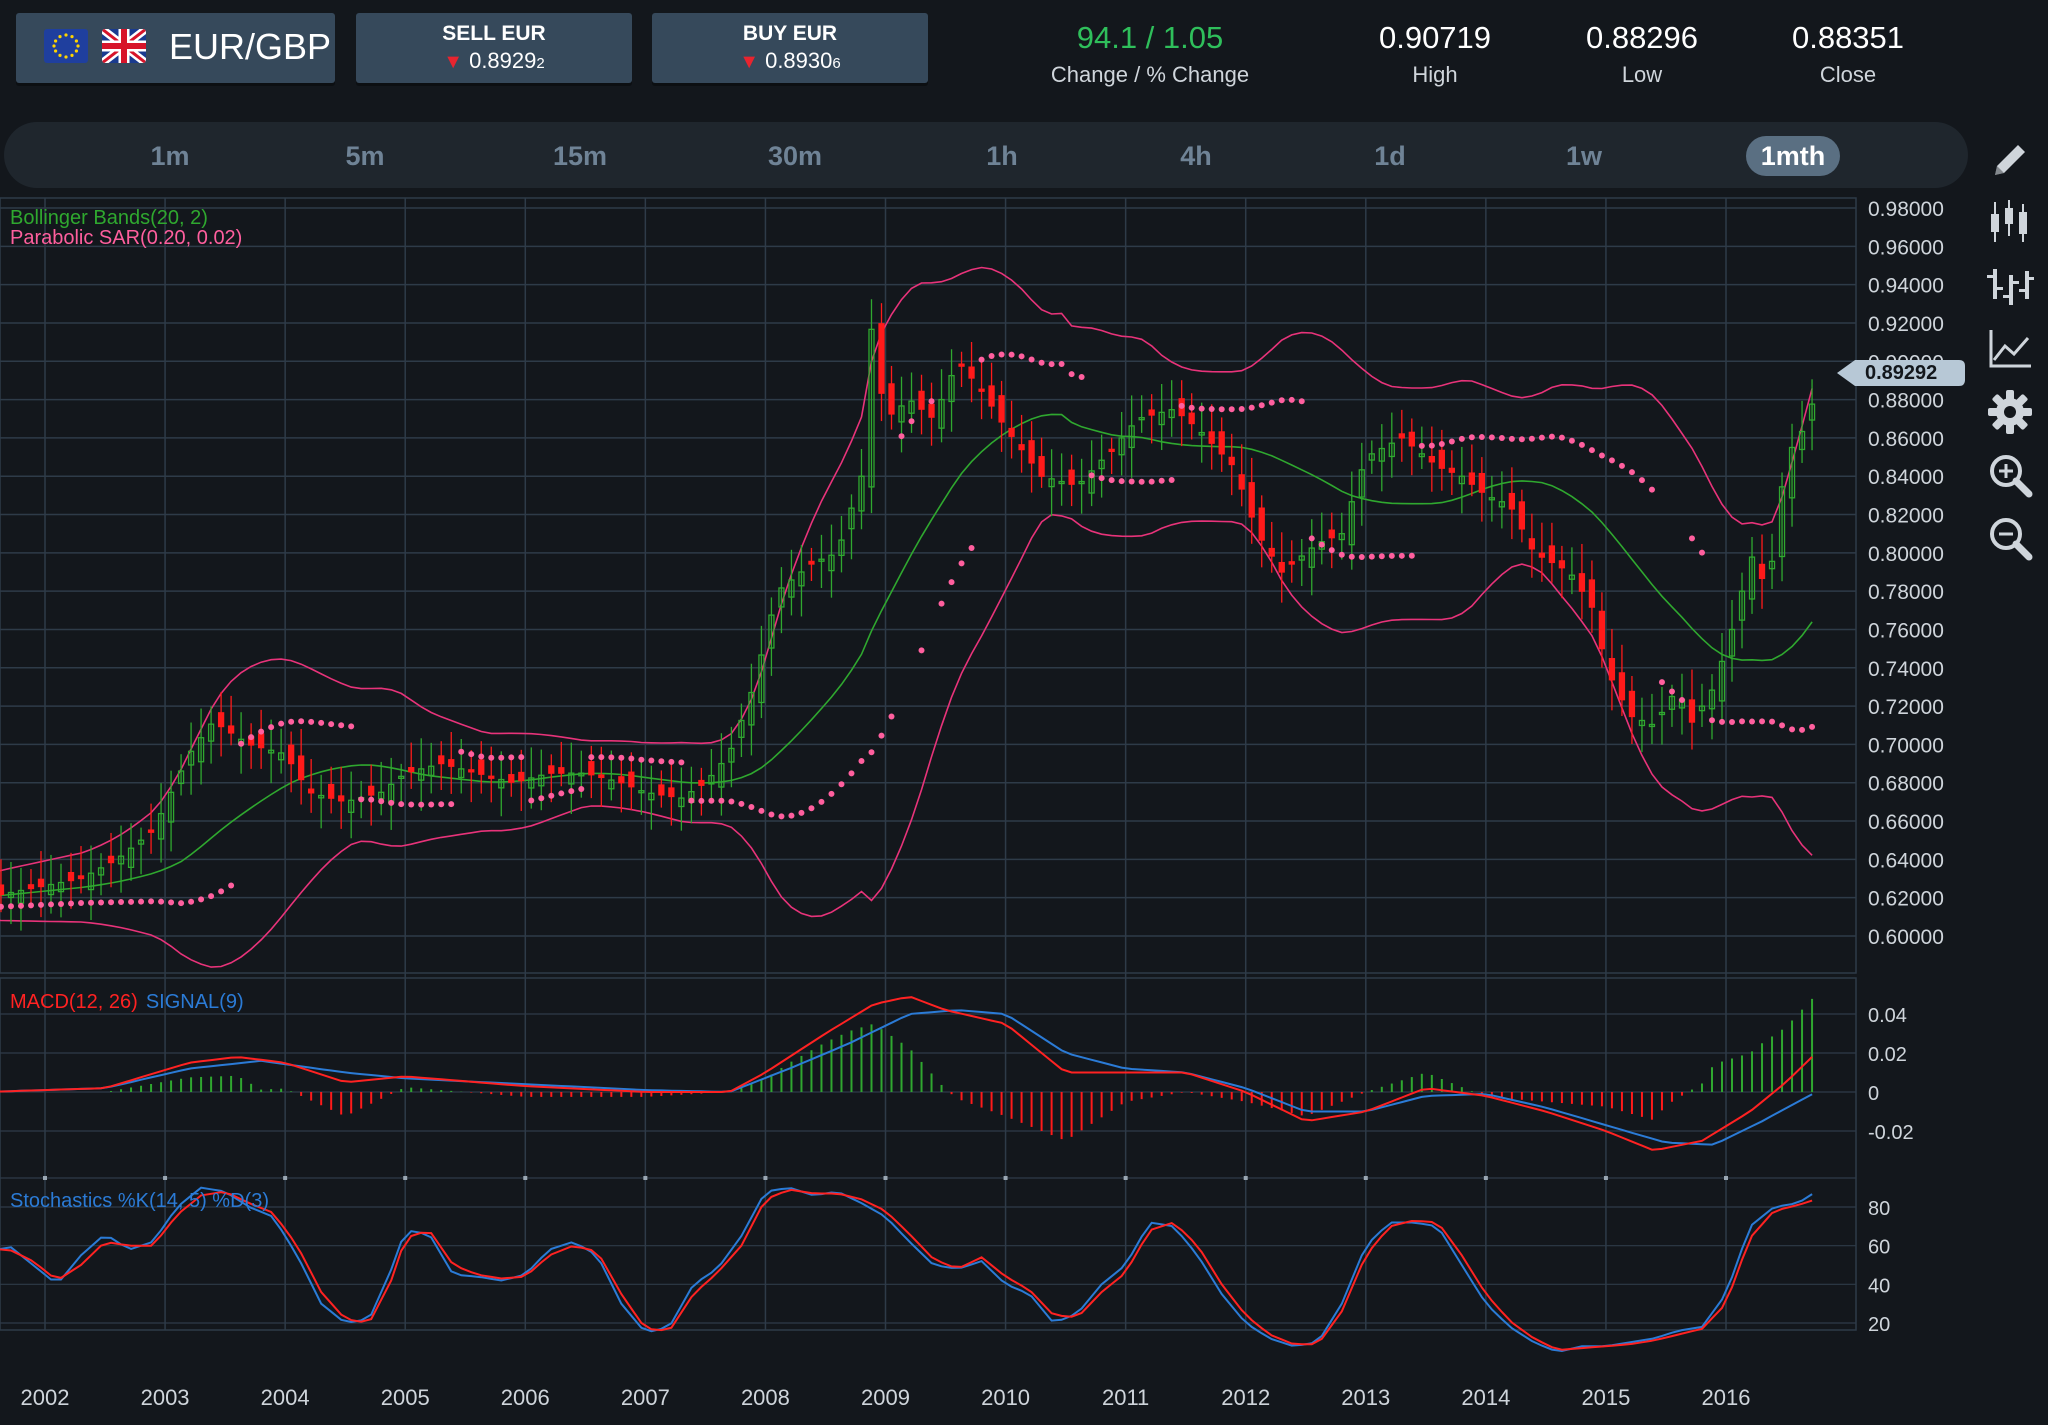 Image resolution: width=2048 pixels, height=1425 pixels. What do you see at coordinates (907, 1073) in the screenshot?
I see `macd-panel` at bounding box center [907, 1073].